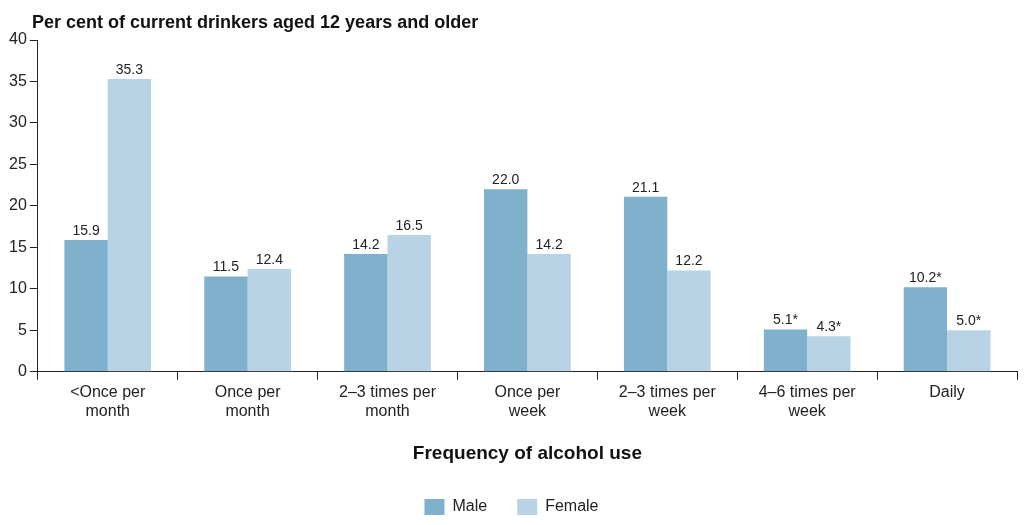 This screenshot has width=1031, height=525. I want to click on x-tick-label: 4–6 times per week, so click(807, 401).